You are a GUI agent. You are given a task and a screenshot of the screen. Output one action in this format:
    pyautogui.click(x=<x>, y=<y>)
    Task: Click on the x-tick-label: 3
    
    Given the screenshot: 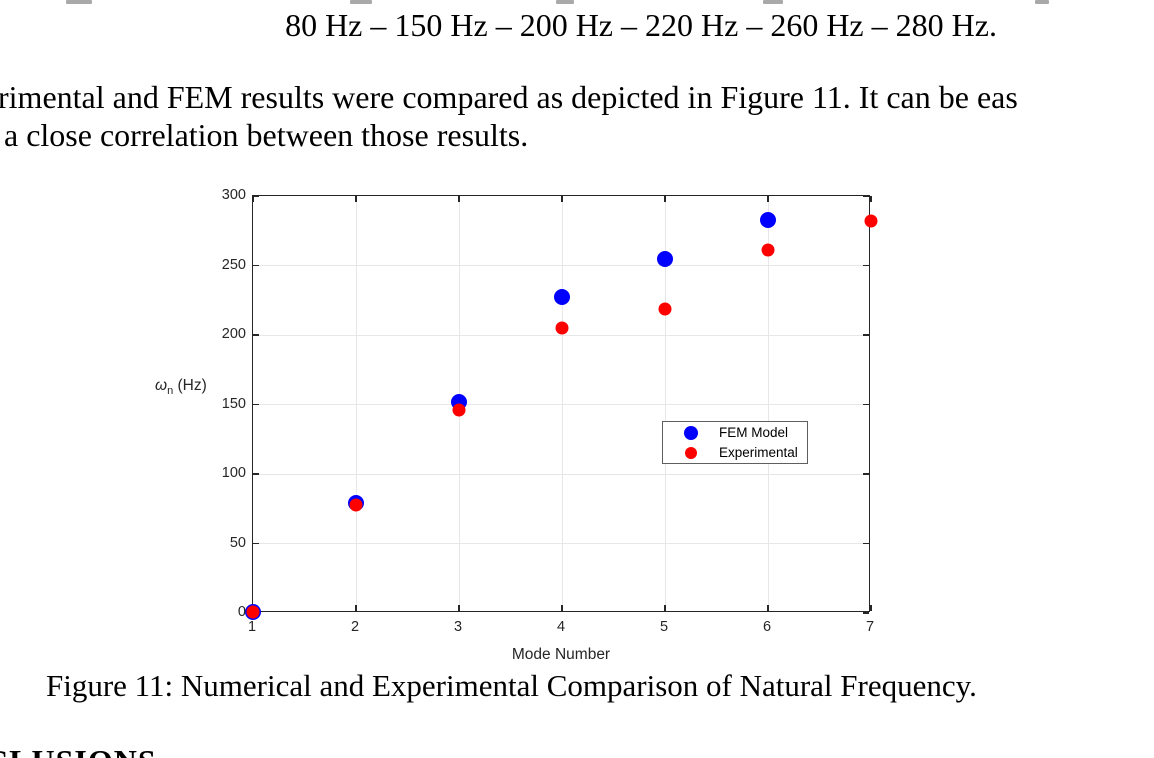 What is the action you would take?
    pyautogui.click(x=458, y=627)
    